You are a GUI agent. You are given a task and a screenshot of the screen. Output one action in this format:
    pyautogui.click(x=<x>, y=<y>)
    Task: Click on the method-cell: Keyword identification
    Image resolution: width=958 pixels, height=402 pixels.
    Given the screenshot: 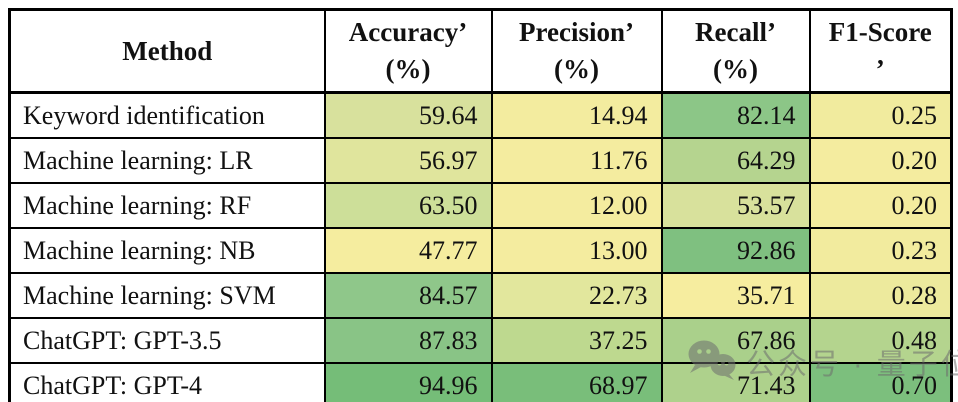 What is the action you would take?
    pyautogui.click(x=167, y=115)
    